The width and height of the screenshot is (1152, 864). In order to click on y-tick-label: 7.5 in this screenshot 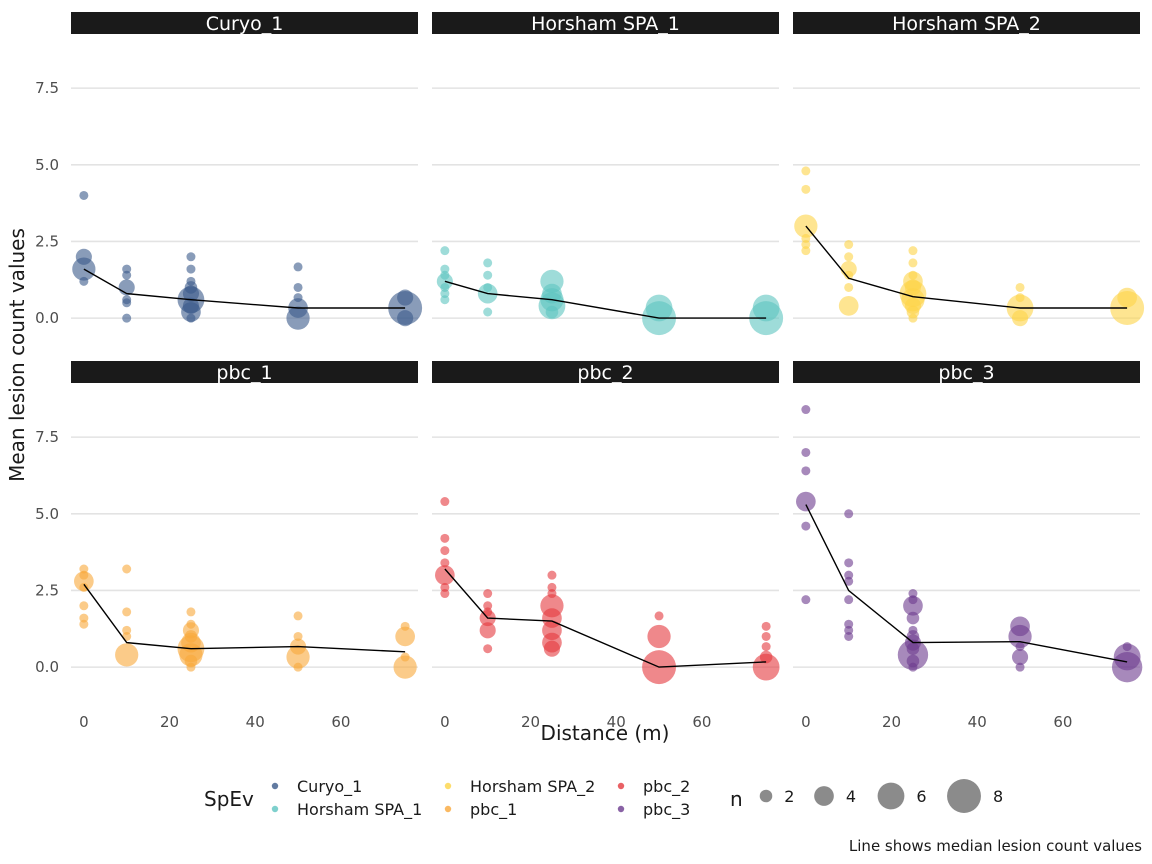, I will do `click(47, 437)`.